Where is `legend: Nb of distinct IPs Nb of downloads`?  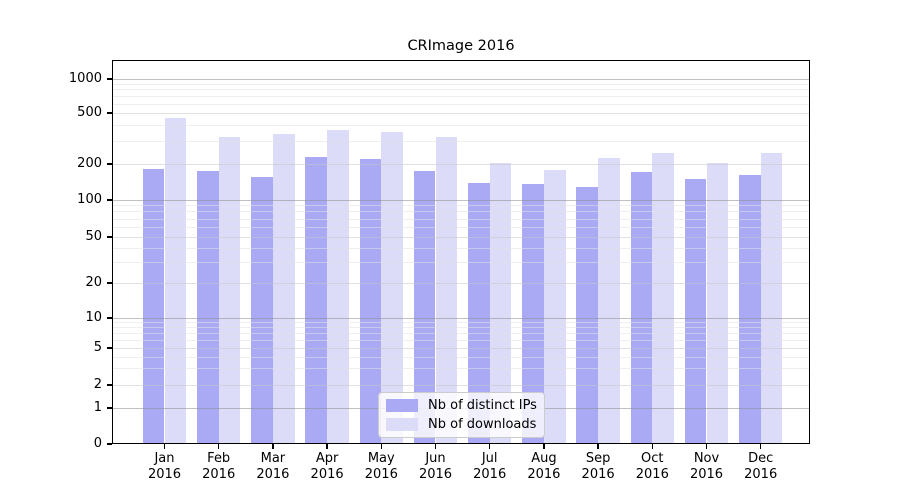 legend: Nb of distinct IPs Nb of downloads is located at coordinates (461, 415).